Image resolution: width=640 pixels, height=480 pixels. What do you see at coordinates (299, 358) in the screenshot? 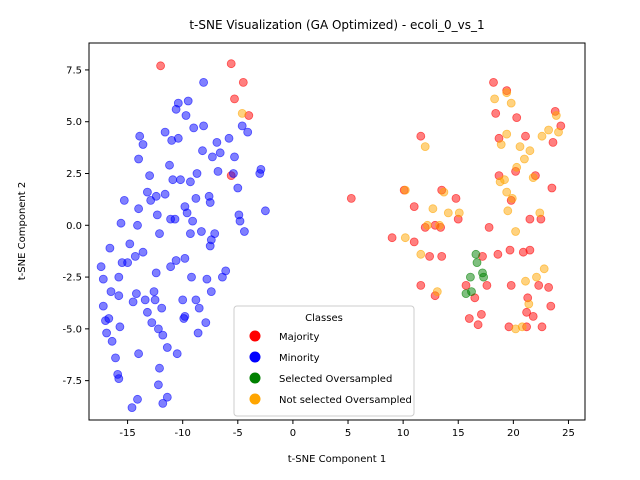
I see `legend-label: Minority` at bounding box center [299, 358].